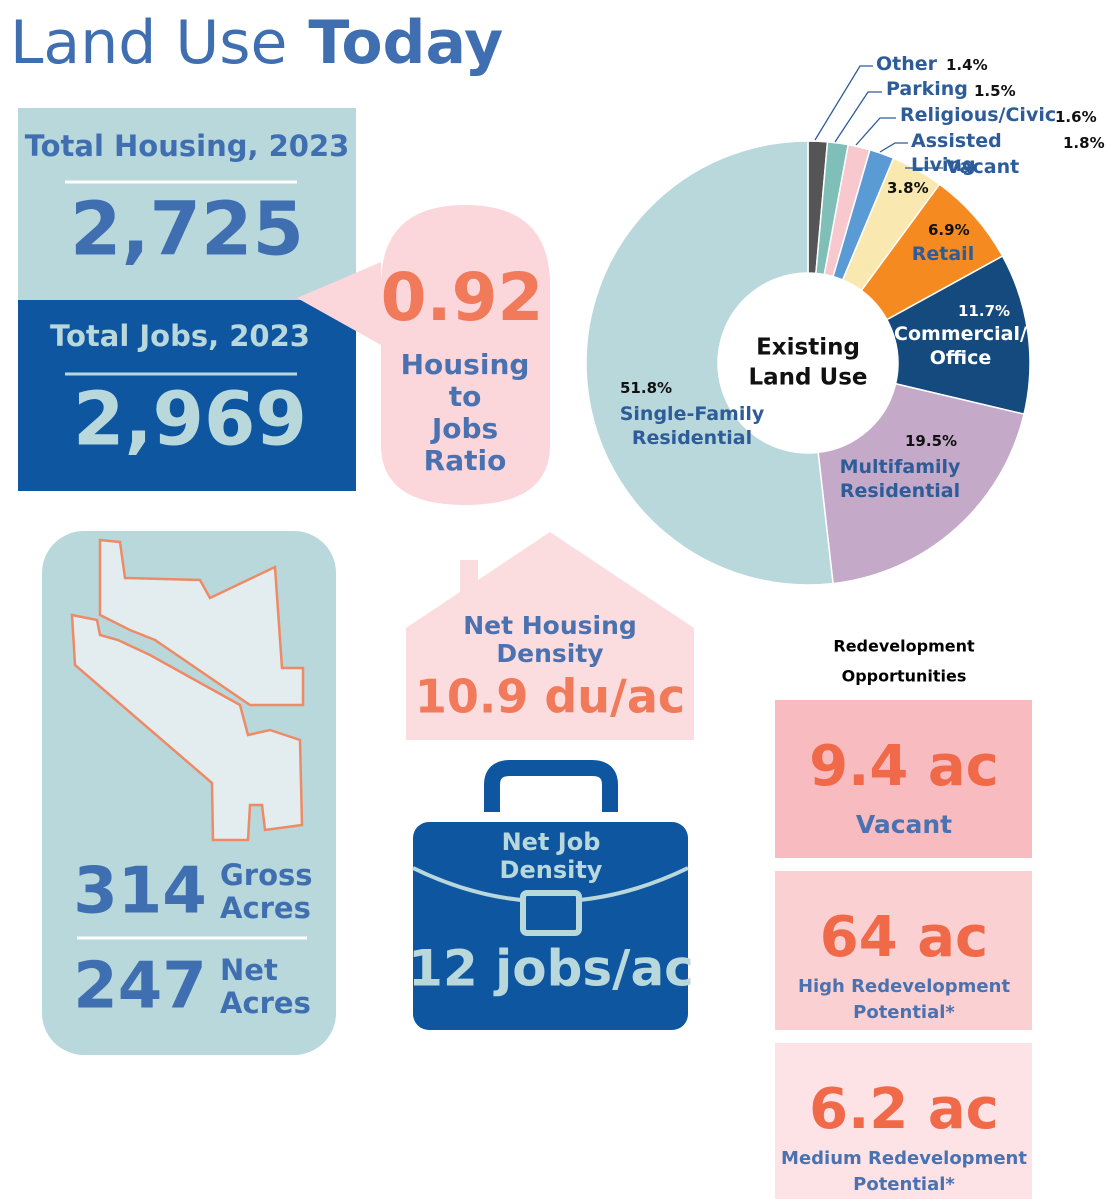 The height and width of the screenshot is (1199, 1107). What do you see at coordinates (808, 363) in the screenshot?
I see `donut-hole` at bounding box center [808, 363].